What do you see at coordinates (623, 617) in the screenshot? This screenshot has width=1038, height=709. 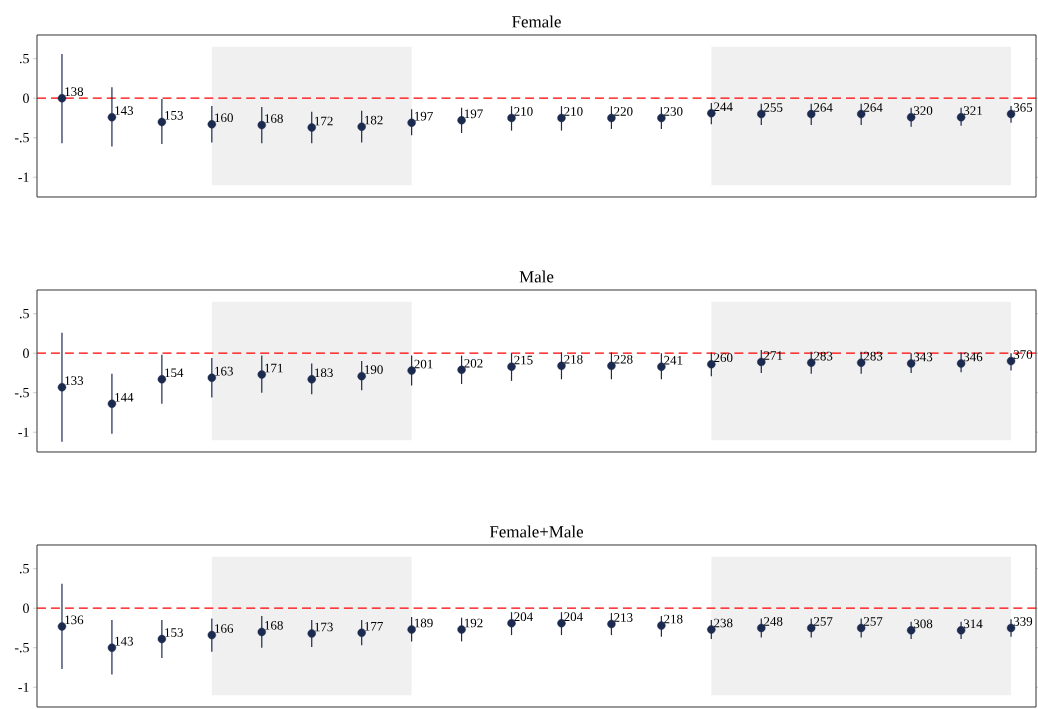 I see `annotation: 213` at bounding box center [623, 617].